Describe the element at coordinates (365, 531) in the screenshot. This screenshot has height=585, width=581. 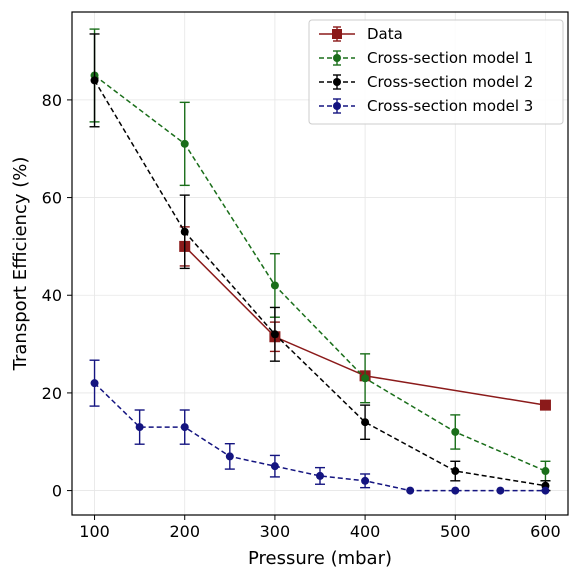
I see `x-tick-label: 400` at that location.